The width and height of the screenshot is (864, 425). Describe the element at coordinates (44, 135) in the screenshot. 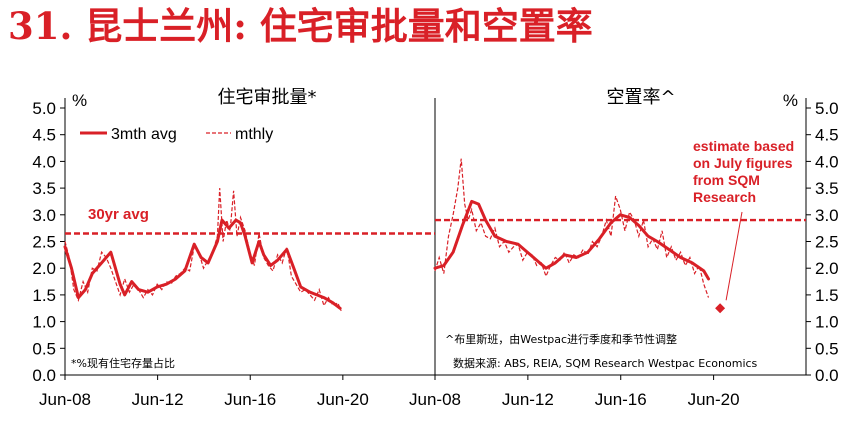

I see `left-y-tick-label: 4.5` at that location.